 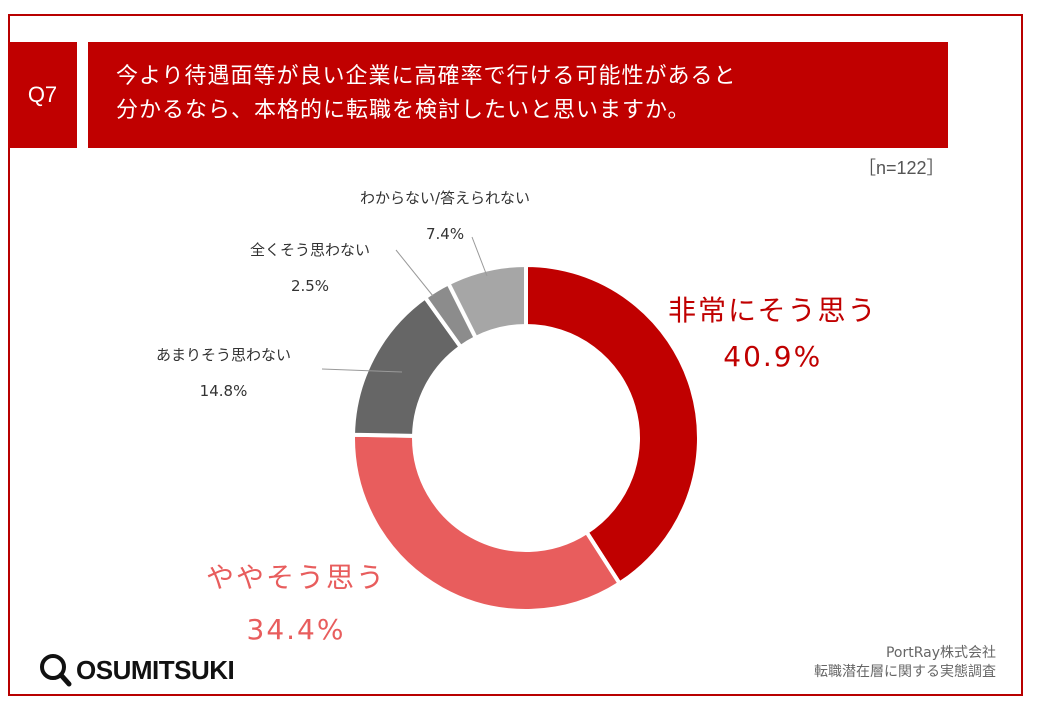 I want to click on label-somewhat-agree: ややそう思う 34.4%, so click(x=296, y=604).